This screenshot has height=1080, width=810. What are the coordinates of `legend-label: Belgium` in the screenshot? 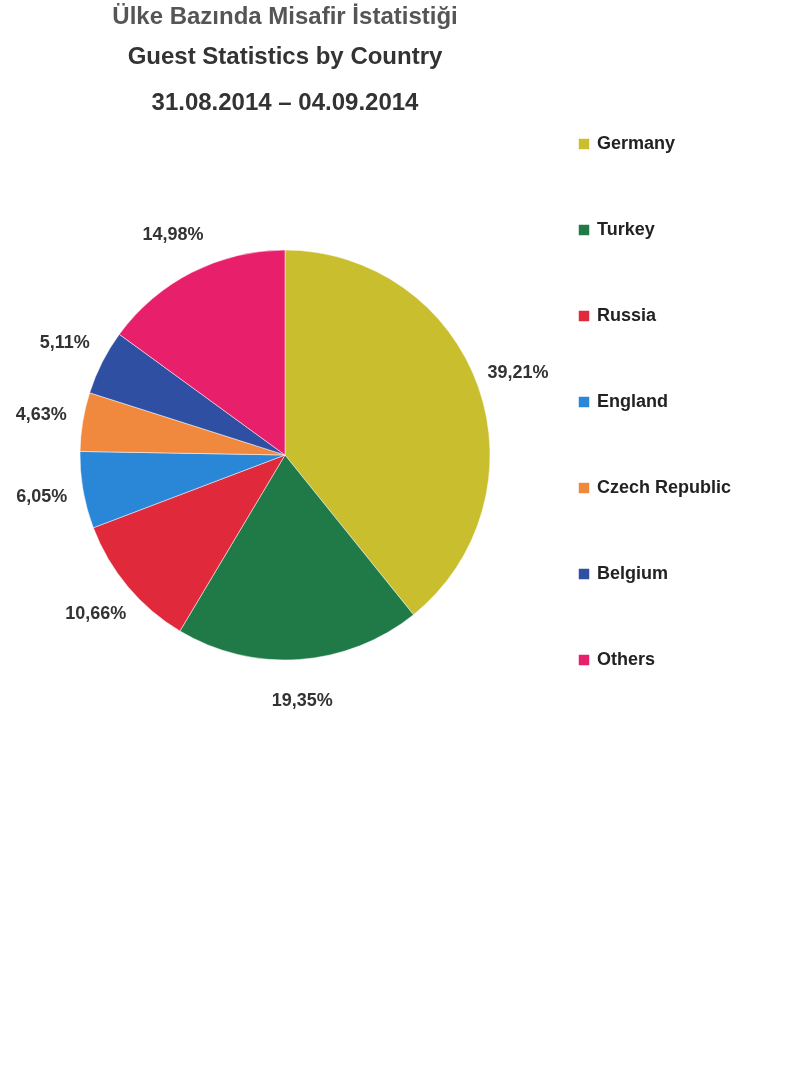 It's located at (633, 573).